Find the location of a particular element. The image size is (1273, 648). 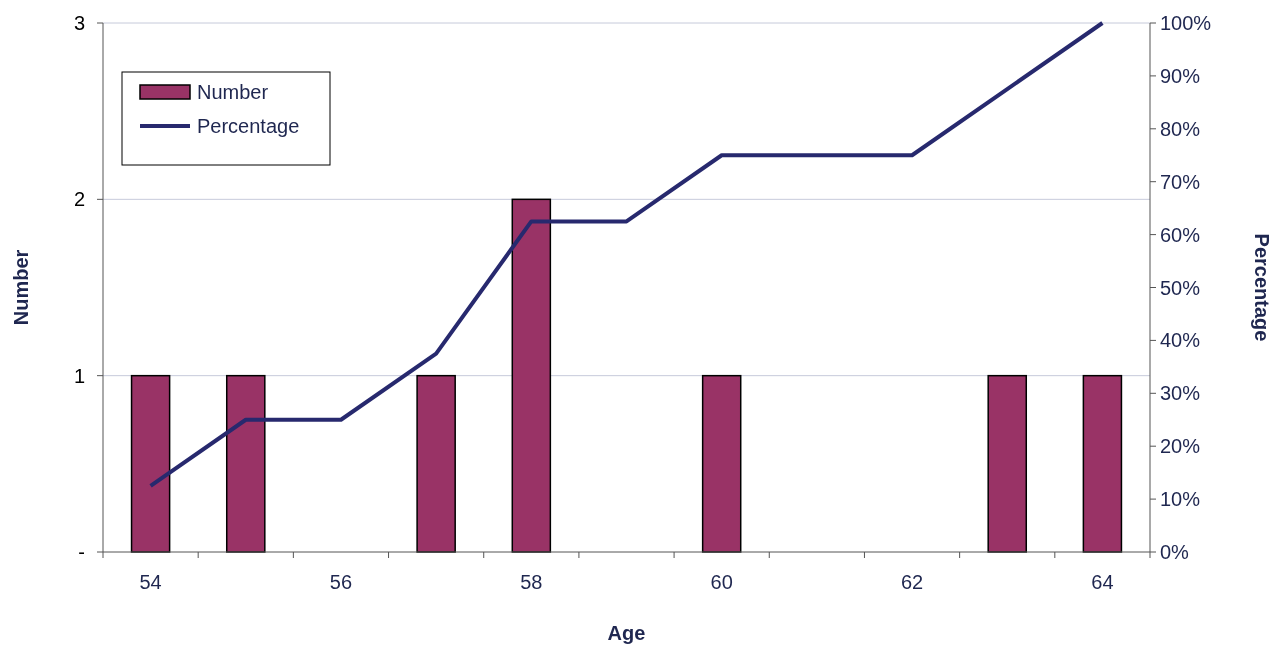

y2-tick-label: 30% is located at coordinates (1180, 393).